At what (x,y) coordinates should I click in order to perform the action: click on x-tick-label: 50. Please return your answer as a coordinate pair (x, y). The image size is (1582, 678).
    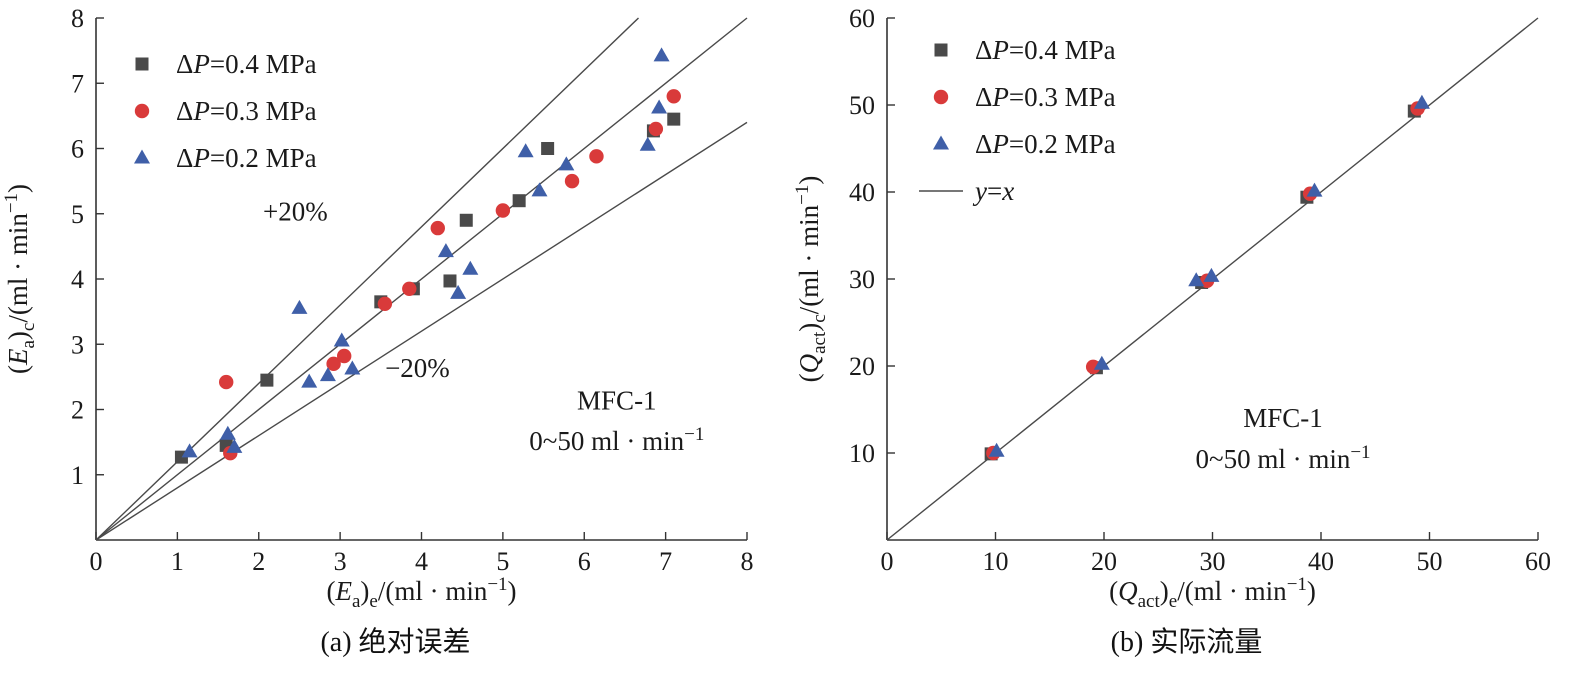
    Looking at the image, I should click on (1430, 561).